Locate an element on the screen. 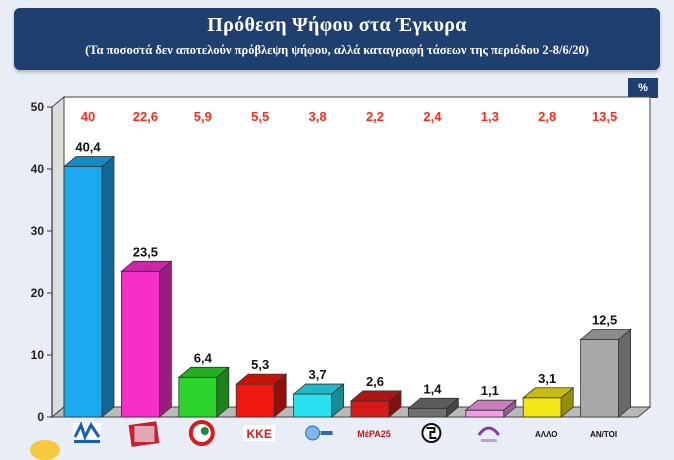  y-tick-label: 10 is located at coordinates (38, 355).